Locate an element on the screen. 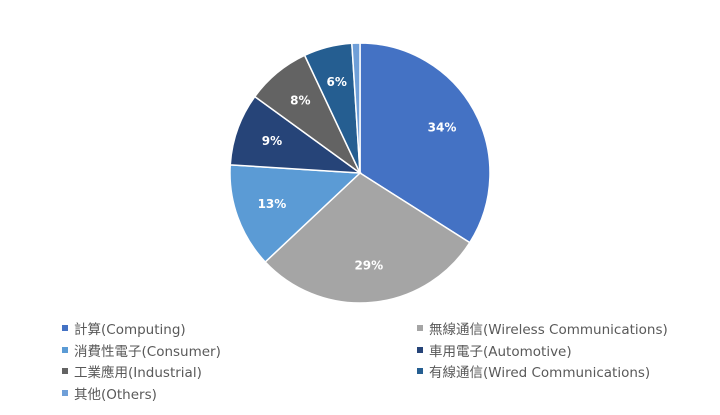 The width and height of the screenshot is (720, 415). legend-item-2: 消費性電子(Consumer) is located at coordinates (141, 350).